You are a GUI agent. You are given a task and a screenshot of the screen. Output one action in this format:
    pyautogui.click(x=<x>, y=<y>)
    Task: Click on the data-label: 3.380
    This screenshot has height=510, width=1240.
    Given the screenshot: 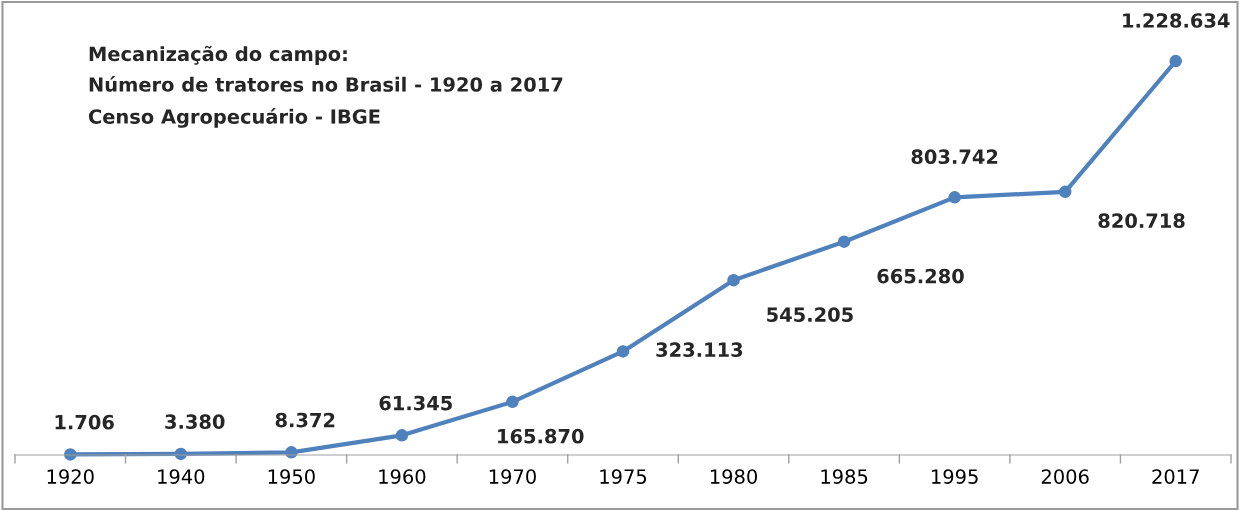 What is the action you would take?
    pyautogui.click(x=195, y=421)
    